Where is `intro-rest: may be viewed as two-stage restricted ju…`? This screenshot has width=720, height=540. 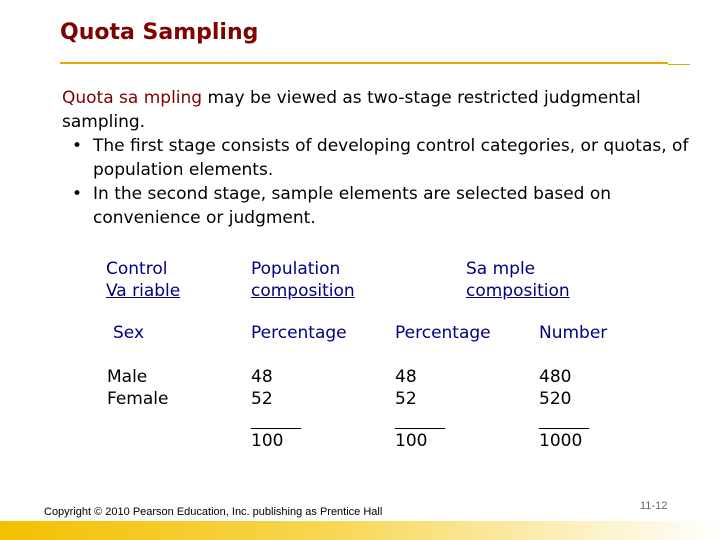
intro-rest: may be viewed as two-stage restricted ju… is located at coordinates (351, 110).